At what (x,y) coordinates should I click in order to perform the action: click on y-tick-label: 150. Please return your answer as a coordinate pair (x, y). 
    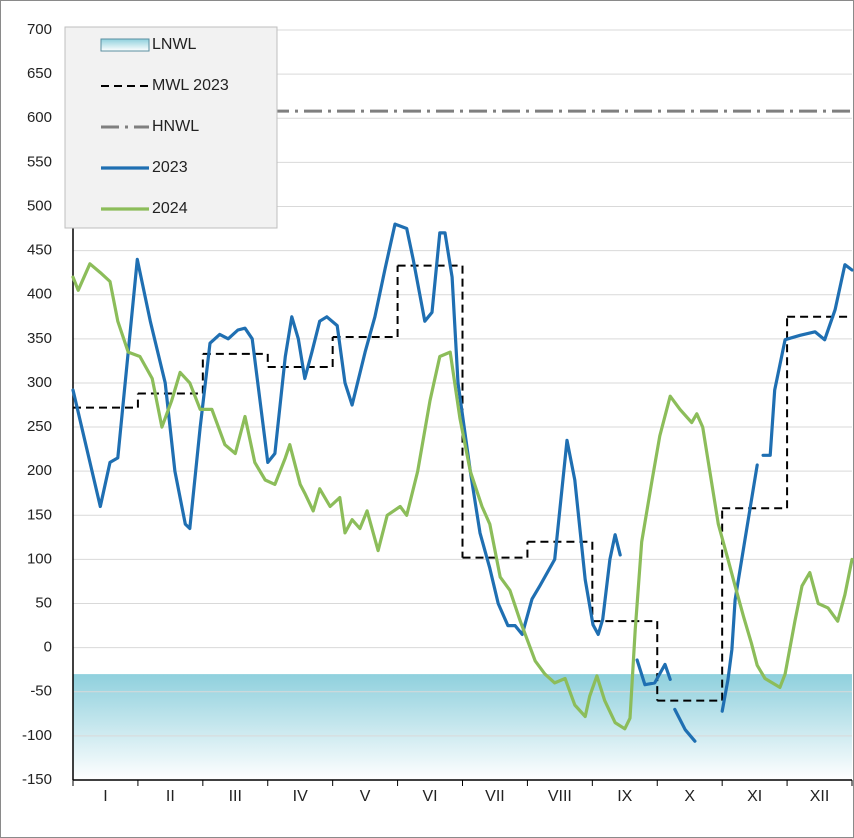
    Looking at the image, I should click on (39, 514).